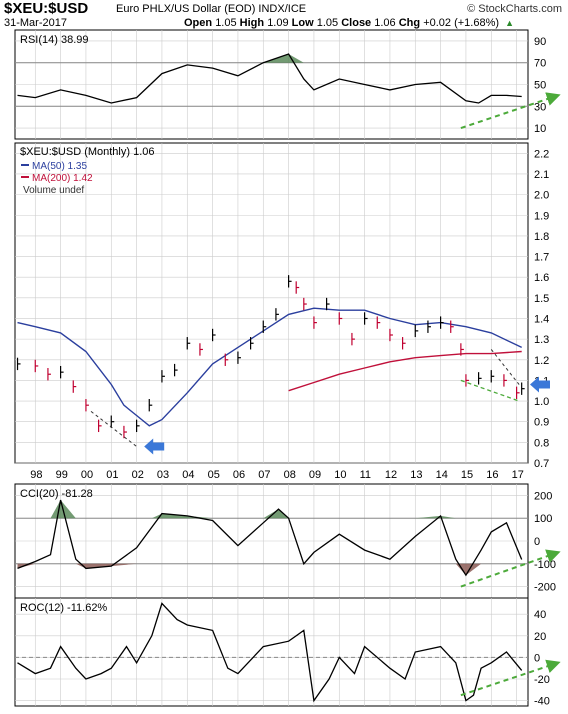 The width and height of the screenshot is (568, 714). What do you see at coordinates (138, 475) in the screenshot?
I see `x-tick-label: 02` at bounding box center [138, 475].